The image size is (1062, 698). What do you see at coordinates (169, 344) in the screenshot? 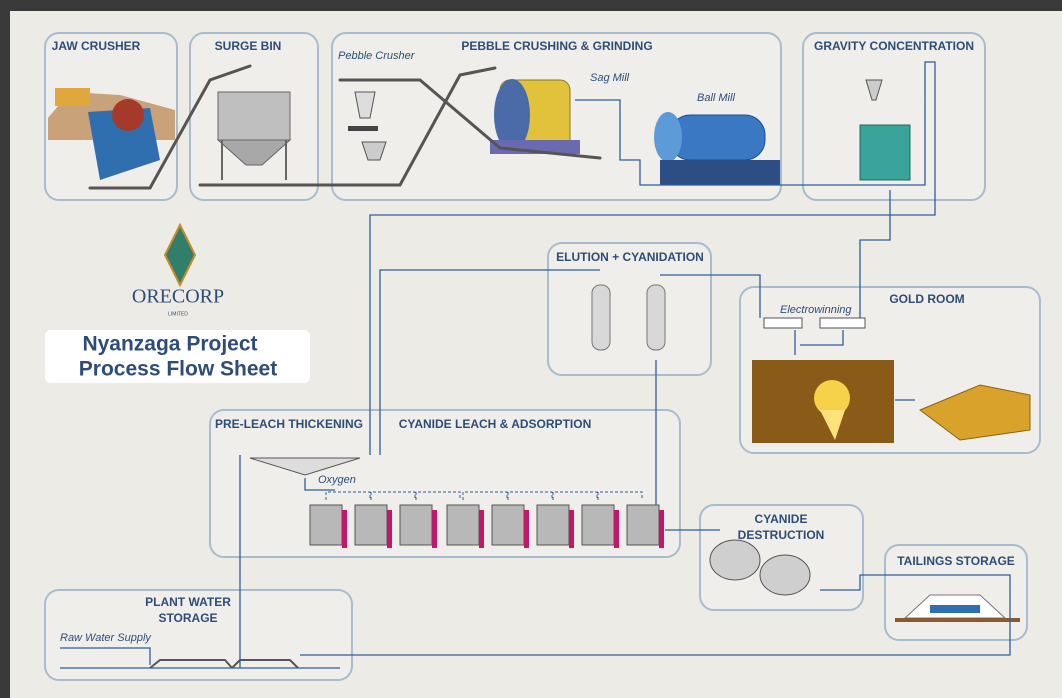
I see `title-line: Nyanzaga Project` at bounding box center [169, 344].